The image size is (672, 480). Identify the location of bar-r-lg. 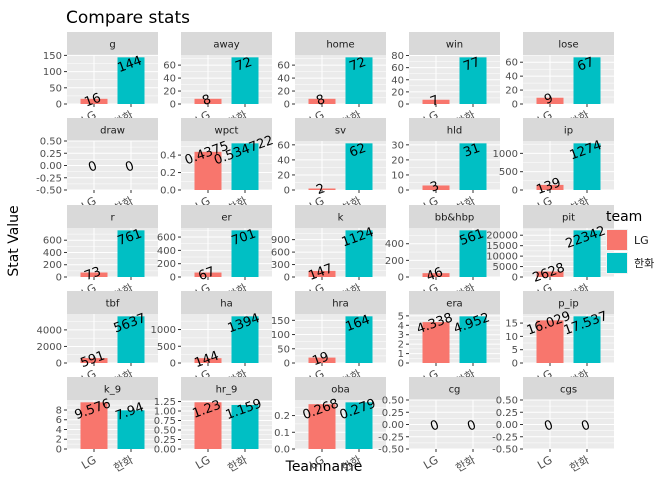
(94, 274).